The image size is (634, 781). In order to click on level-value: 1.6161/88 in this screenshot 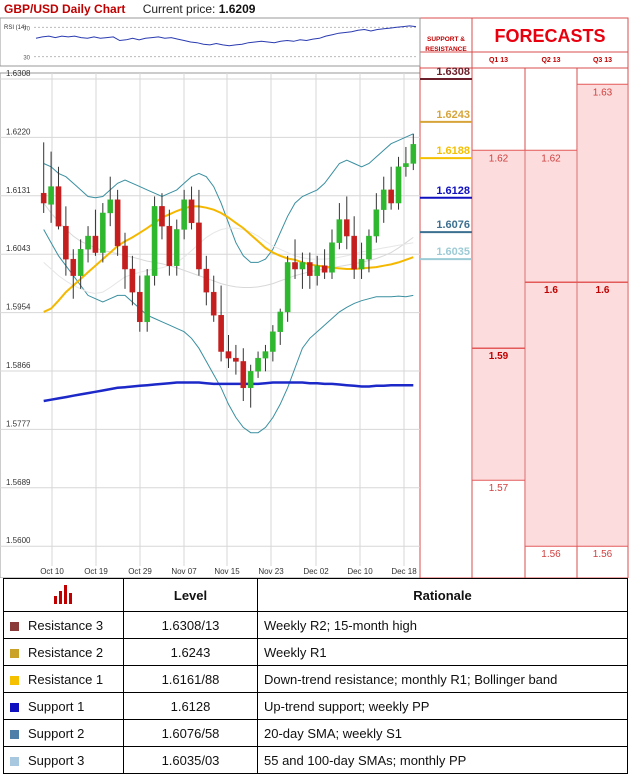, I will do `click(190, 679)`.